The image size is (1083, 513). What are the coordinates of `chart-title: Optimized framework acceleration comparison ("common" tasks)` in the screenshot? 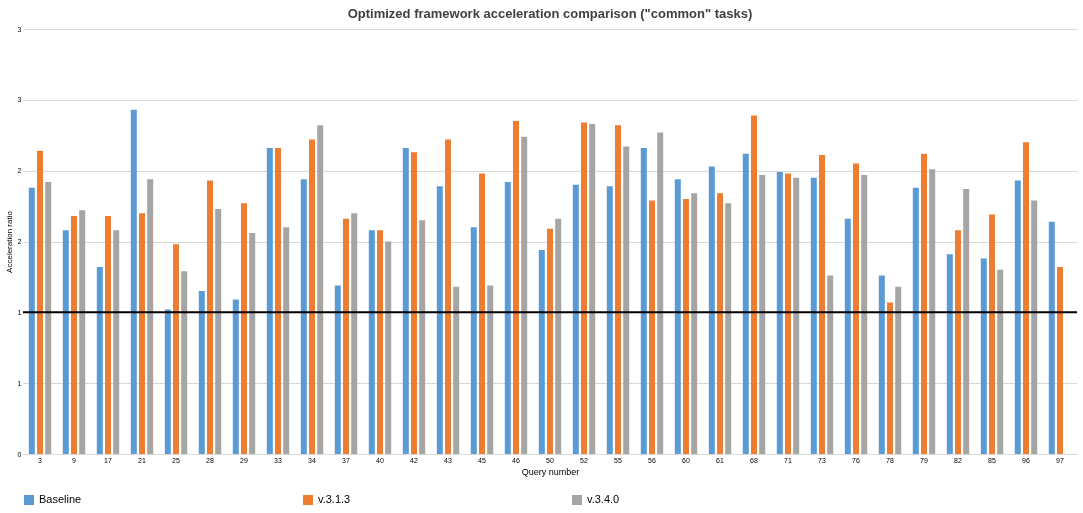 It's located at (550, 13).